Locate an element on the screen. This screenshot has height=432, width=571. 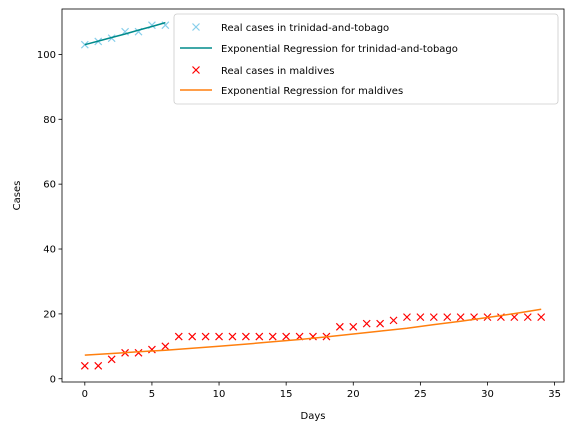
y-tick-label: 20 is located at coordinates (49, 314).